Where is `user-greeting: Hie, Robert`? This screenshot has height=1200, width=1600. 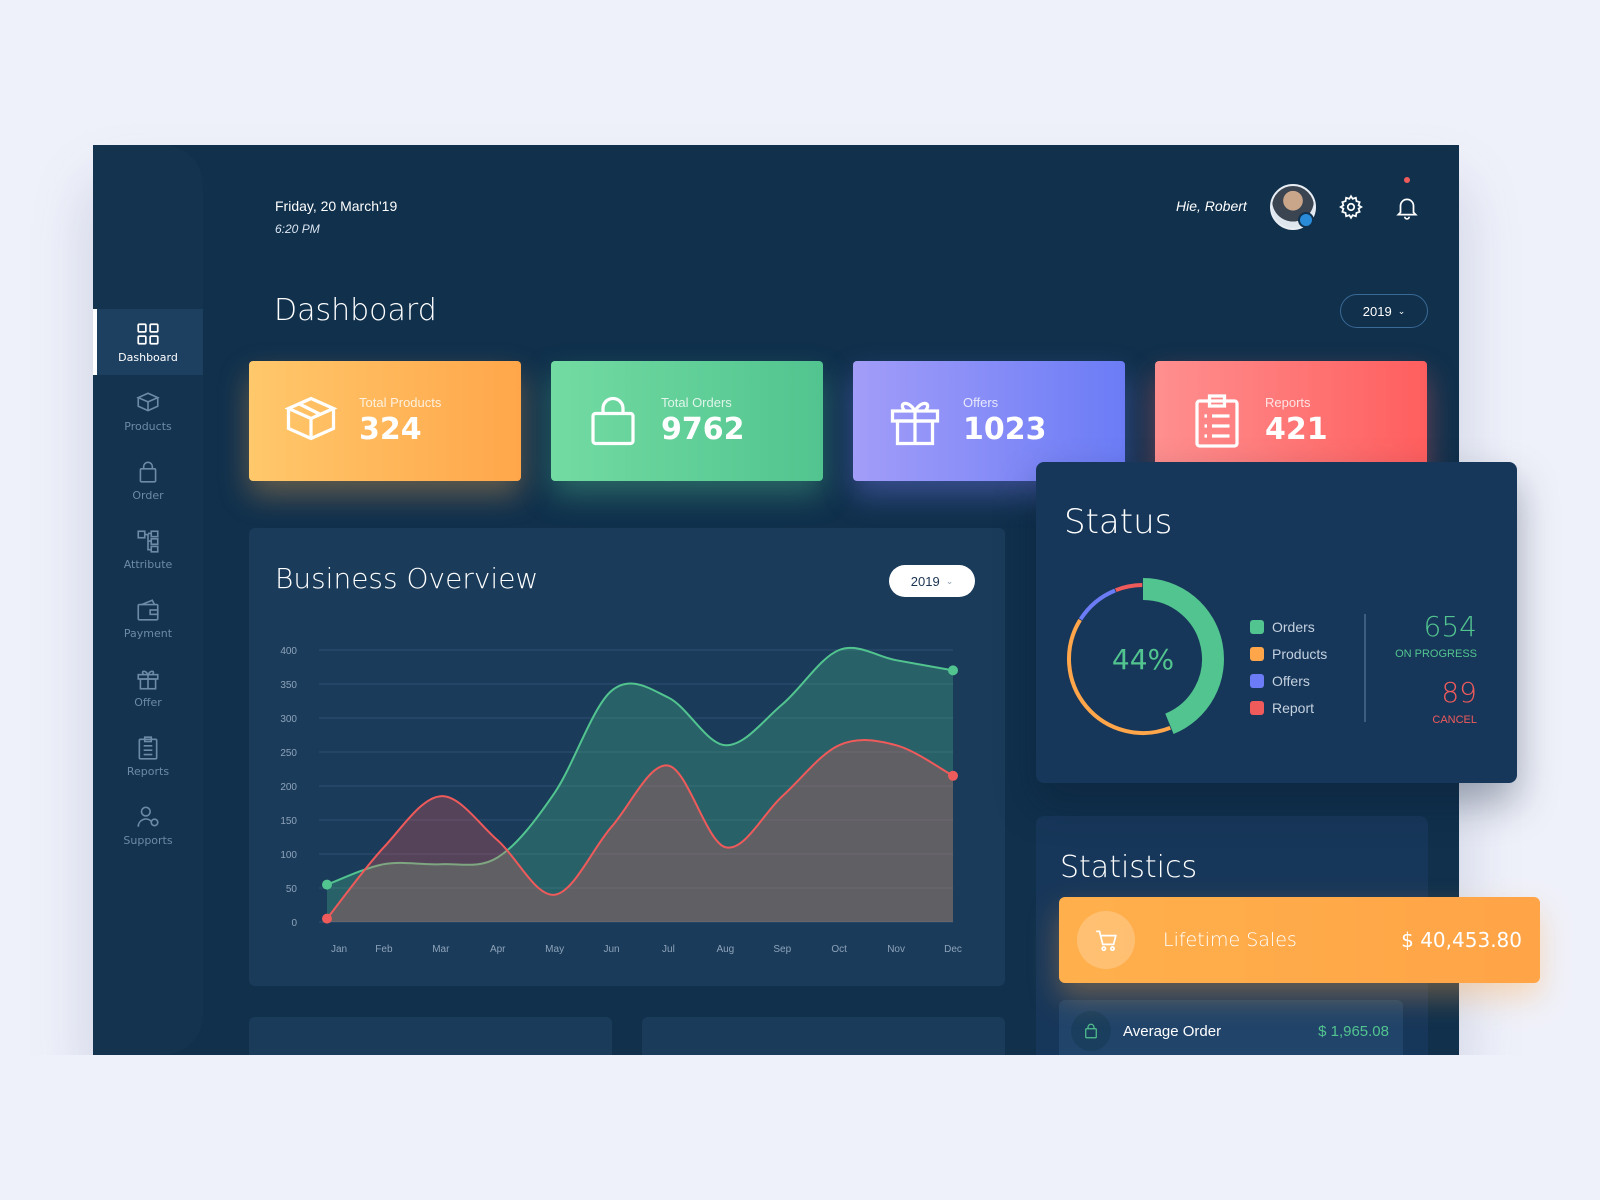 user-greeting: Hie, Robert is located at coordinates (1211, 206).